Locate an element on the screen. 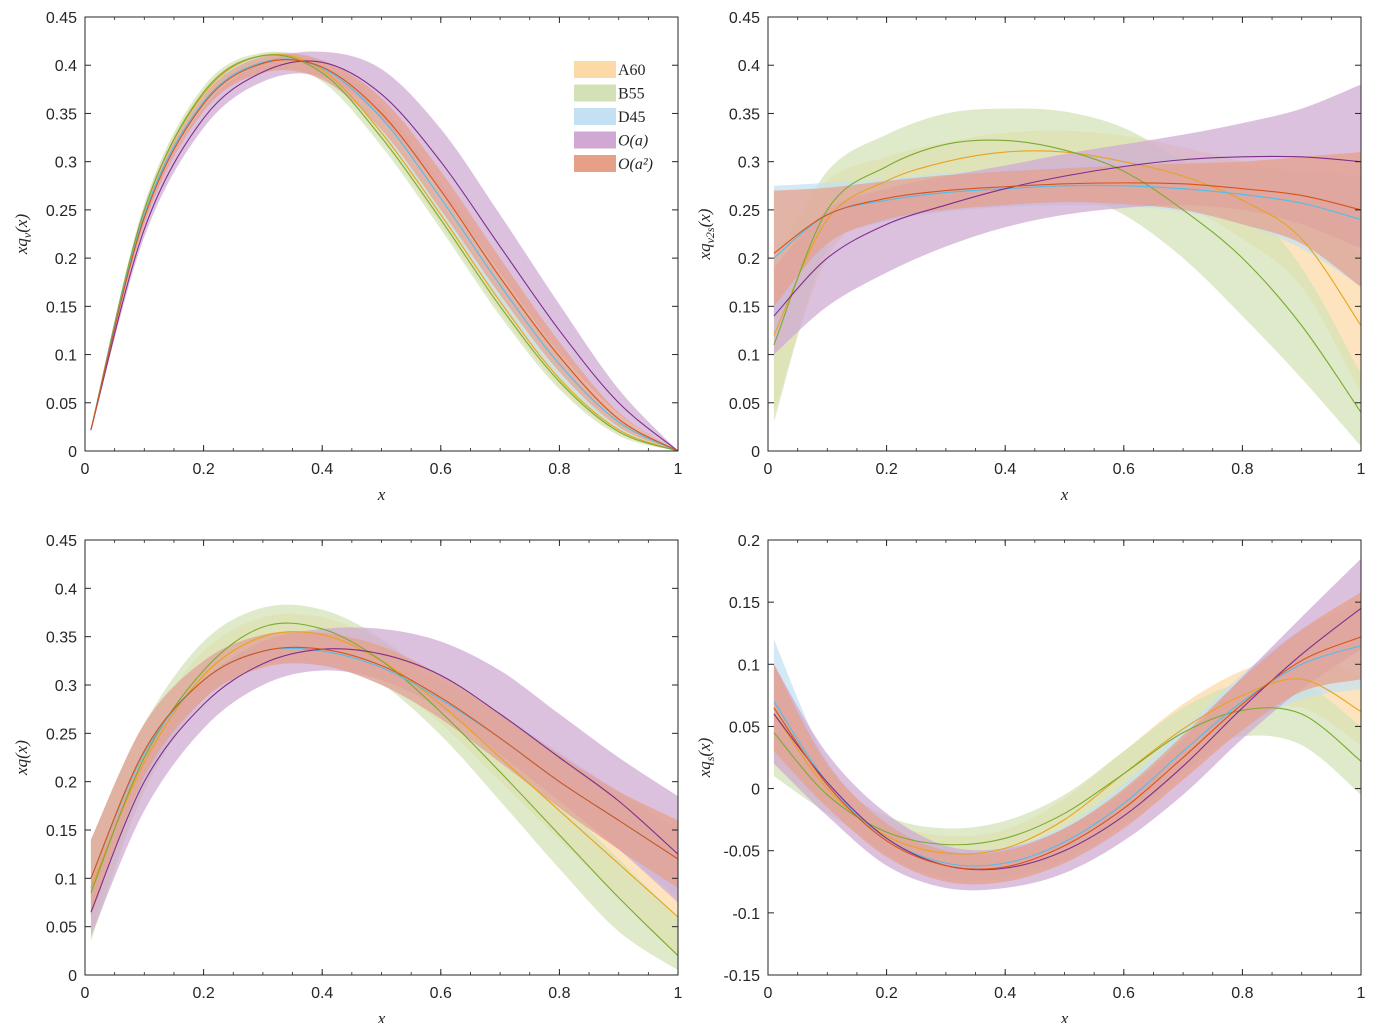 This screenshot has height=1023, width=1377. legend-label: B55 is located at coordinates (631, 94).